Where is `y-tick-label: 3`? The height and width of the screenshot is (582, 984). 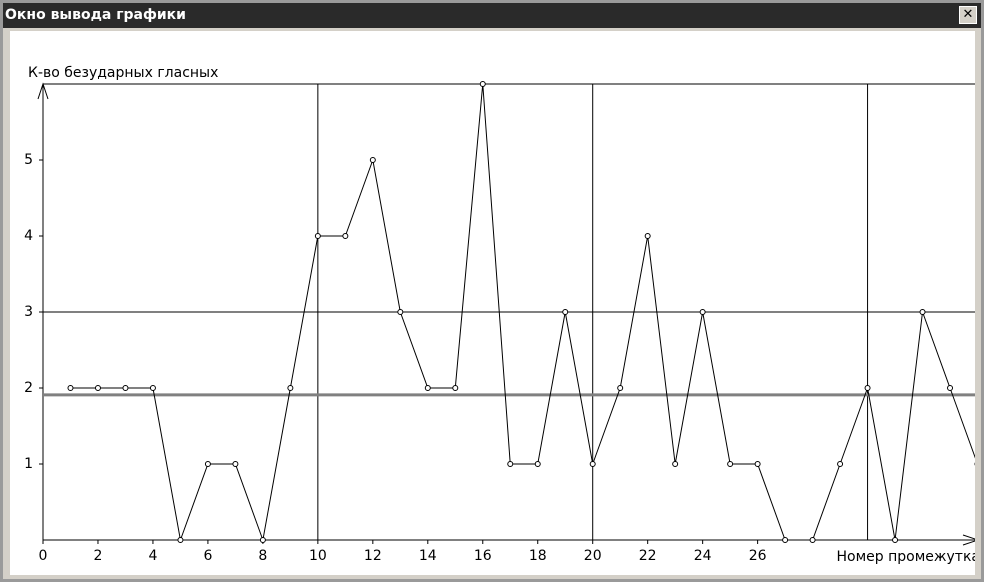 y-tick-label: 3 is located at coordinates (28, 312).